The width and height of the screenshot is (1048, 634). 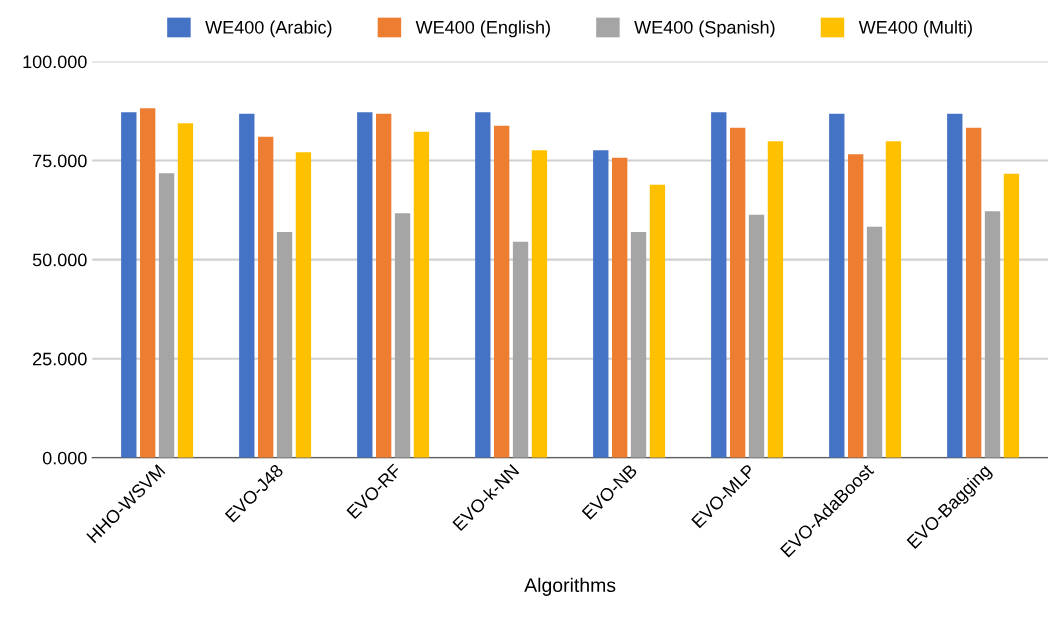 What do you see at coordinates (60, 161) in the screenshot?
I see `y-tick-label: 75.000` at bounding box center [60, 161].